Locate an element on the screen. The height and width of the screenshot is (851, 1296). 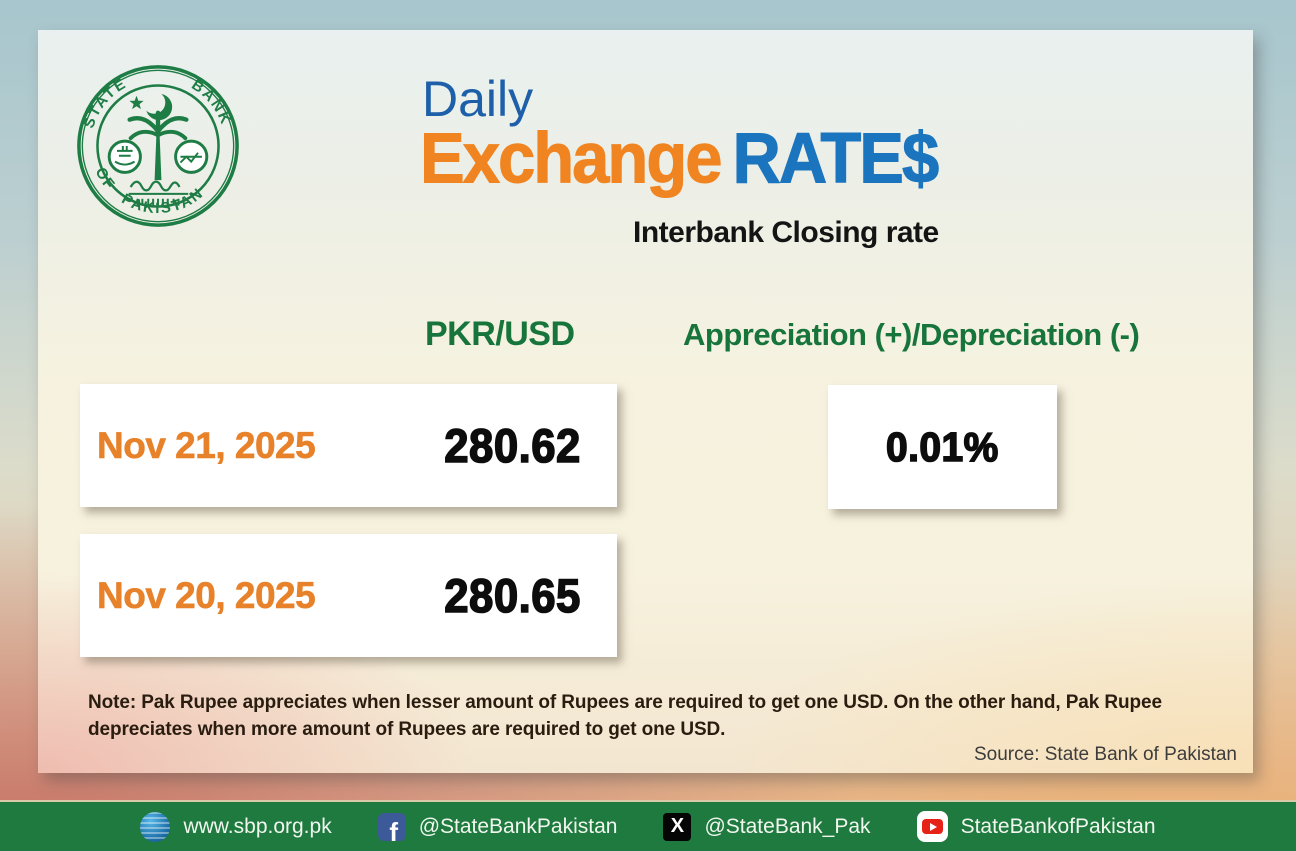
date-label: Nov 21, 2025 is located at coordinates (206, 445).